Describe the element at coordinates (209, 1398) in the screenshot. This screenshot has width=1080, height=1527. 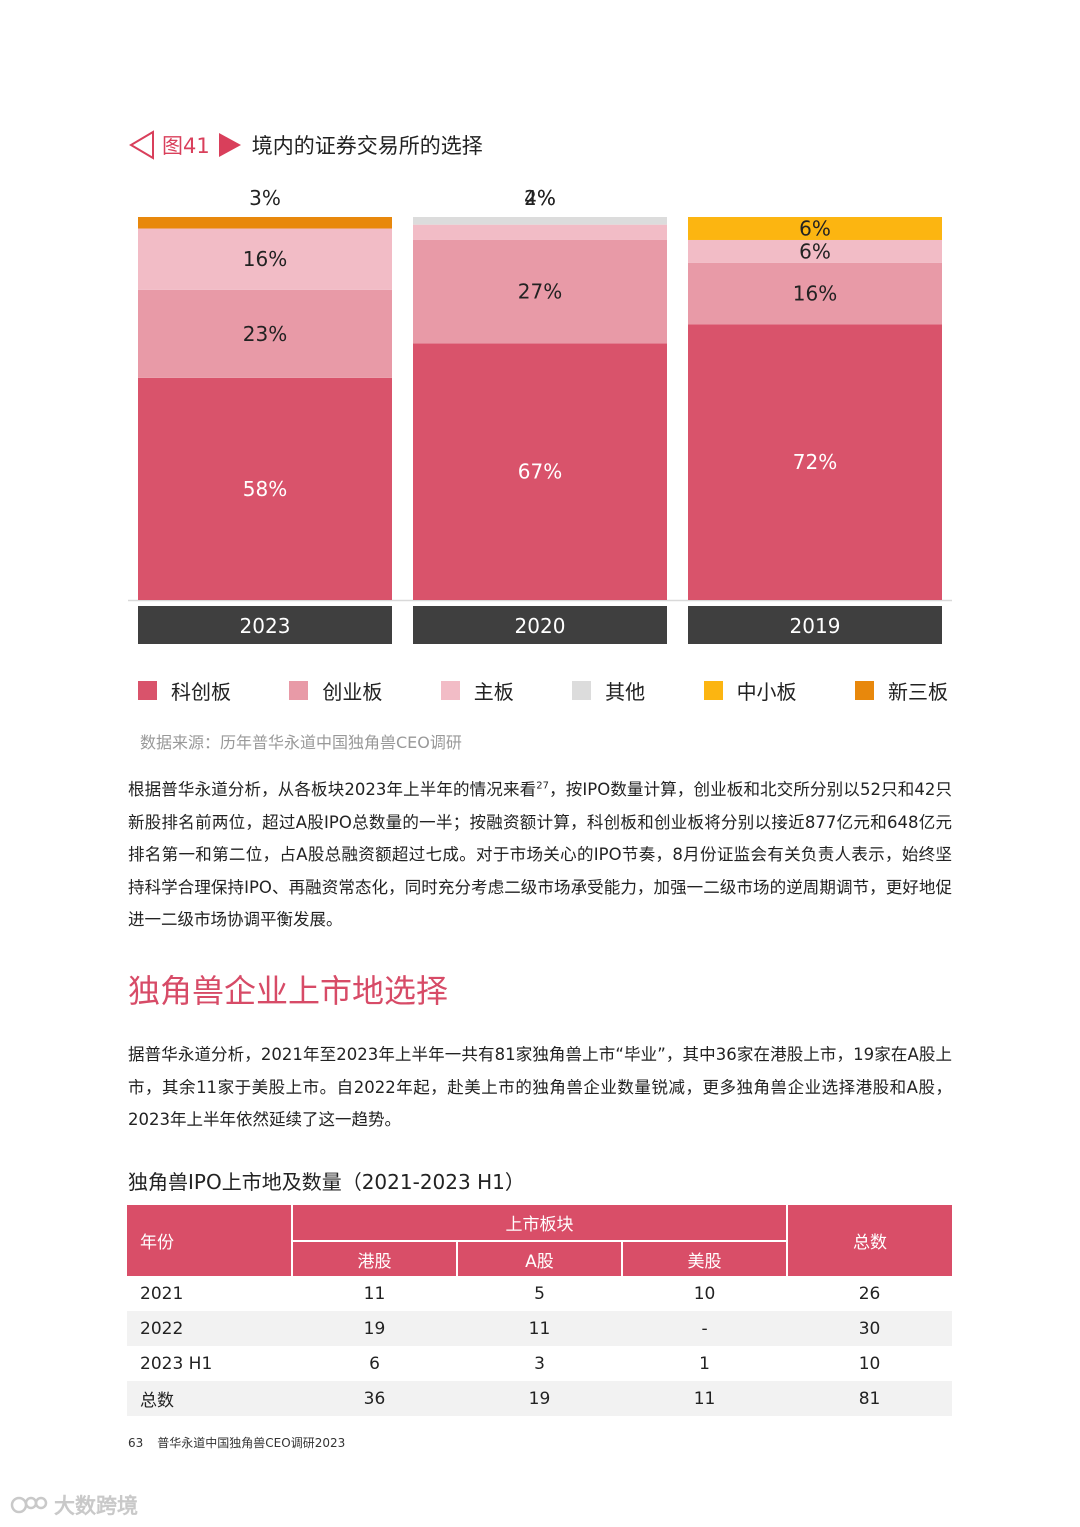
I see `cell-year: 总数` at that location.